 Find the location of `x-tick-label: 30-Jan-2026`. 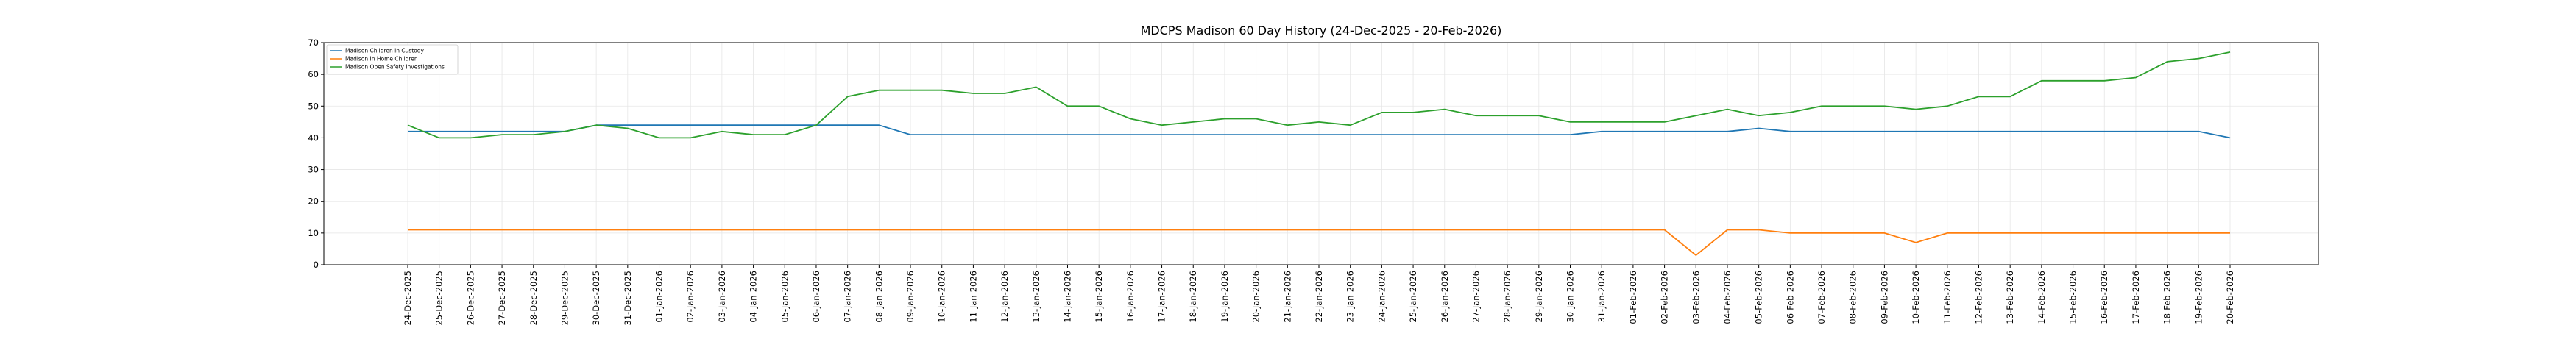

x-tick-label: 30-Jan-2026 is located at coordinates (1570, 297).